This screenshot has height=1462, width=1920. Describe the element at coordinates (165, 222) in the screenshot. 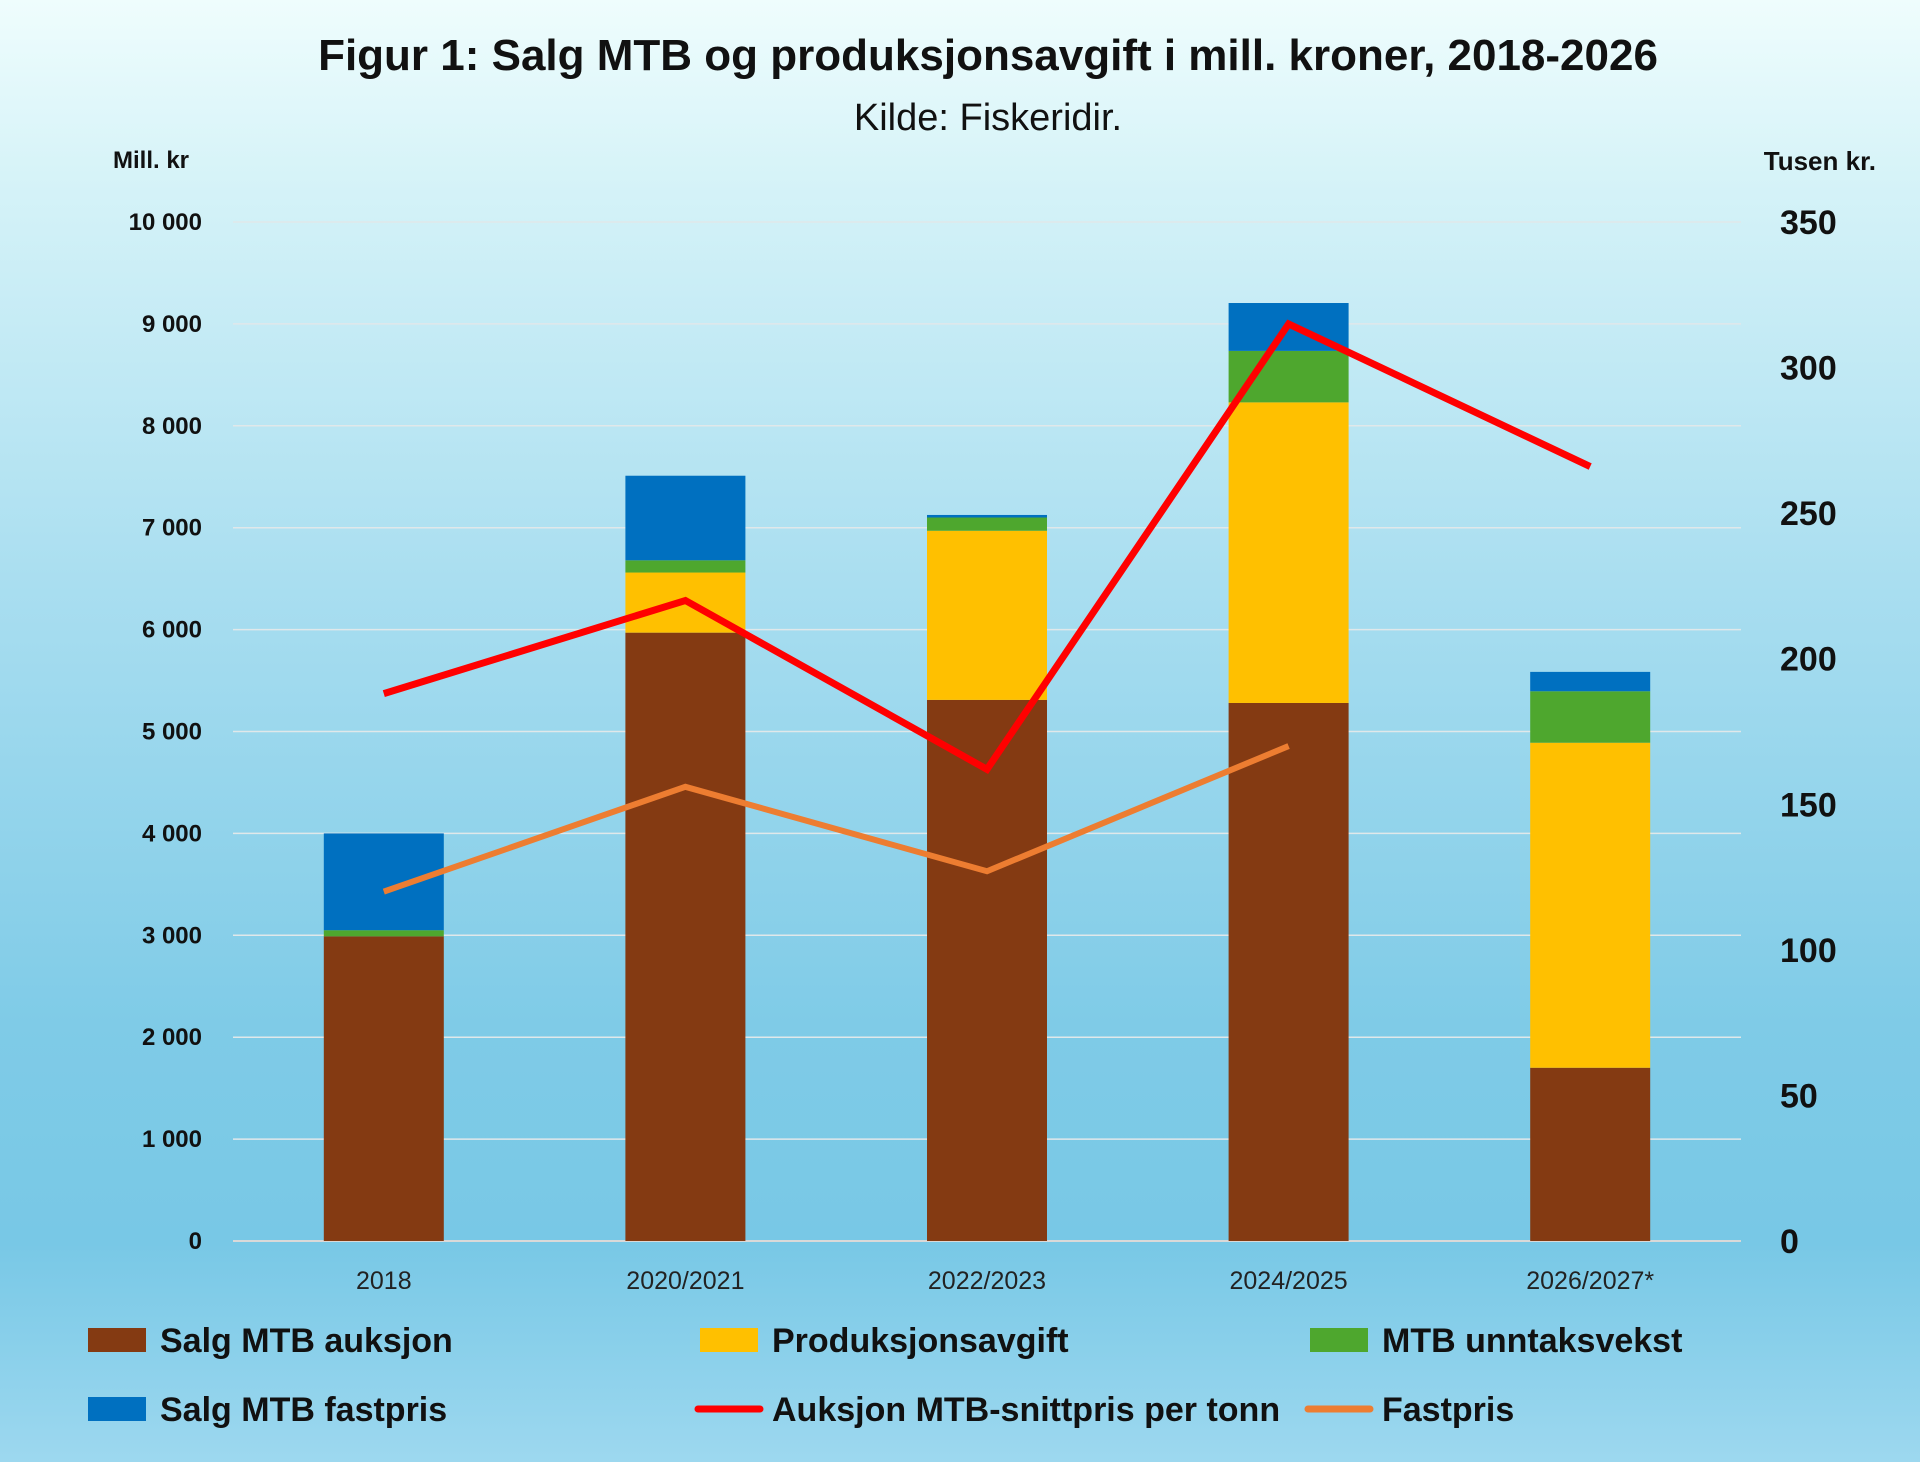

I see `y-tick-label: 10 000` at that location.